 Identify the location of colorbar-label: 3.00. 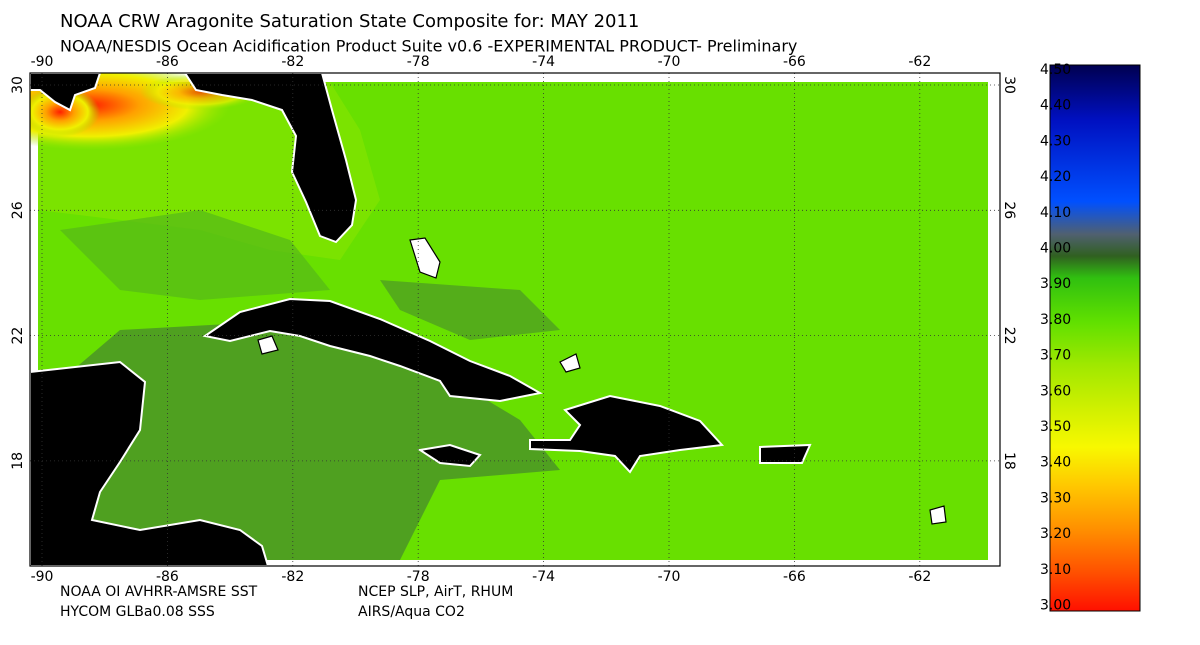
(1055, 606).